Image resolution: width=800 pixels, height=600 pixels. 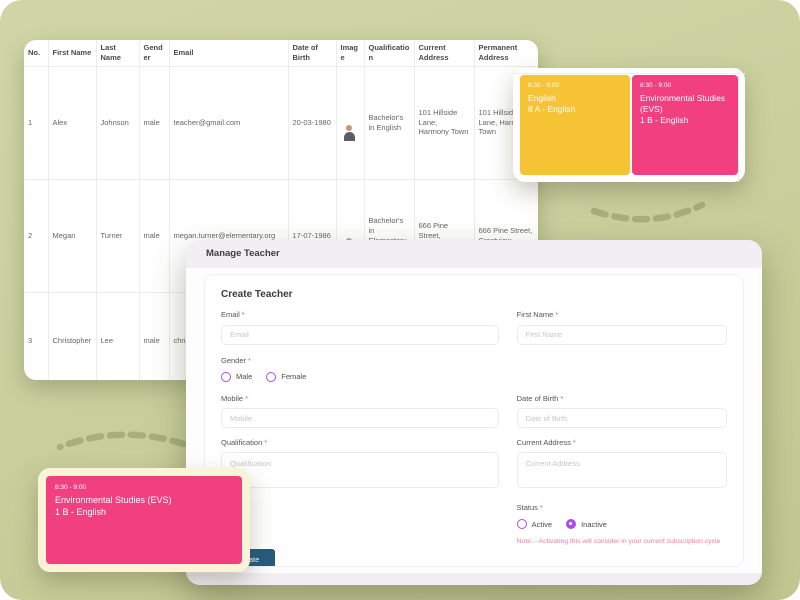 What do you see at coordinates (72, 335) in the screenshot?
I see `cell-first-name: Christopher` at bounding box center [72, 335].